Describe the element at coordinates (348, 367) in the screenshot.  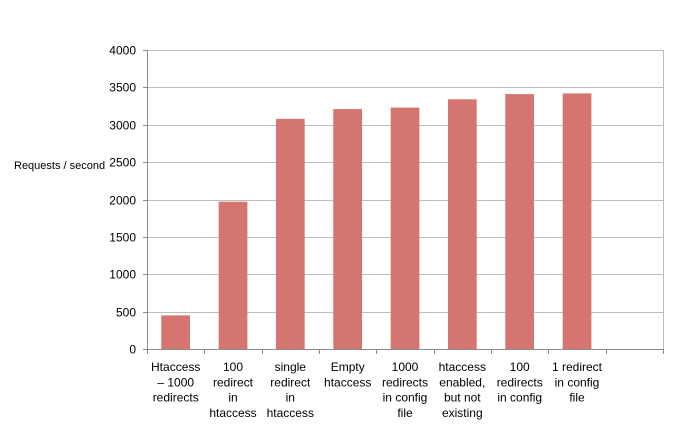
I see `x-tick-label: Empty` at that location.